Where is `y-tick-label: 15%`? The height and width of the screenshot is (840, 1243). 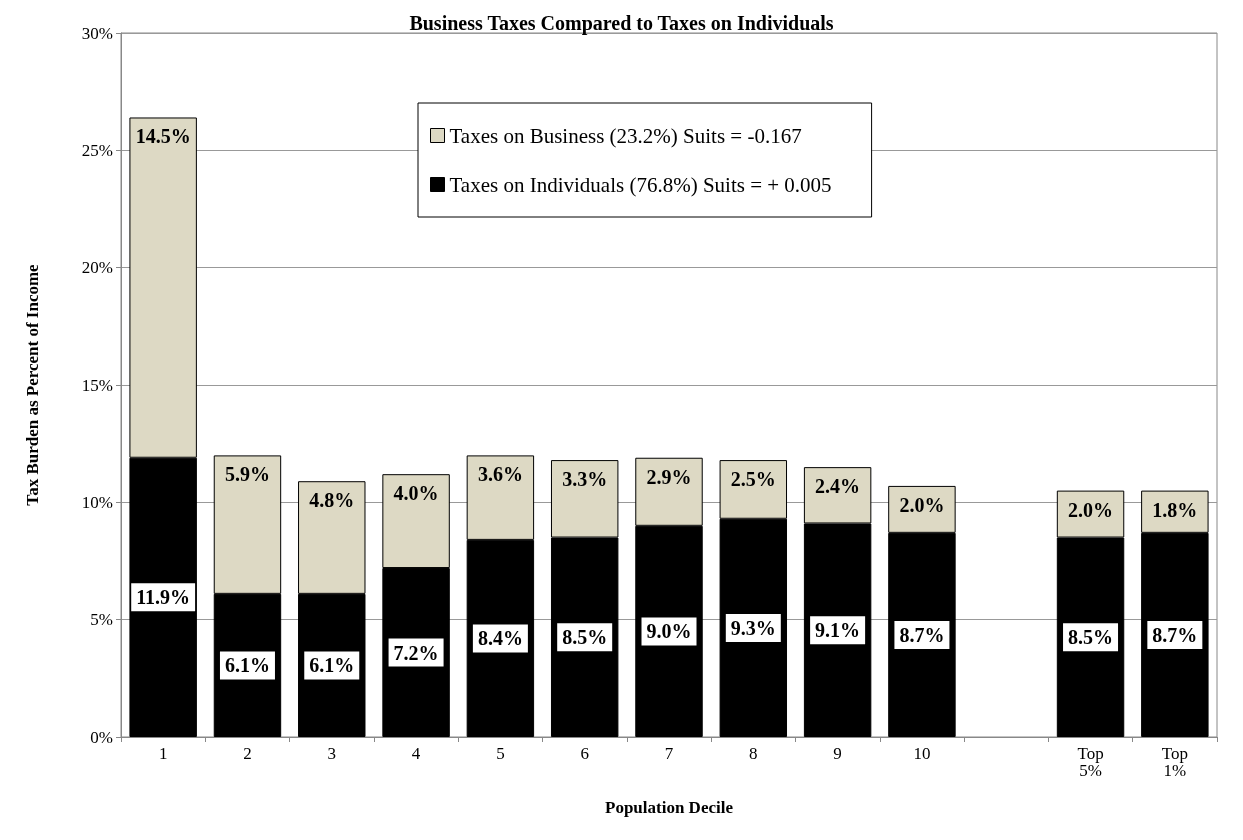
y-tick-label: 15% is located at coordinates (97, 385).